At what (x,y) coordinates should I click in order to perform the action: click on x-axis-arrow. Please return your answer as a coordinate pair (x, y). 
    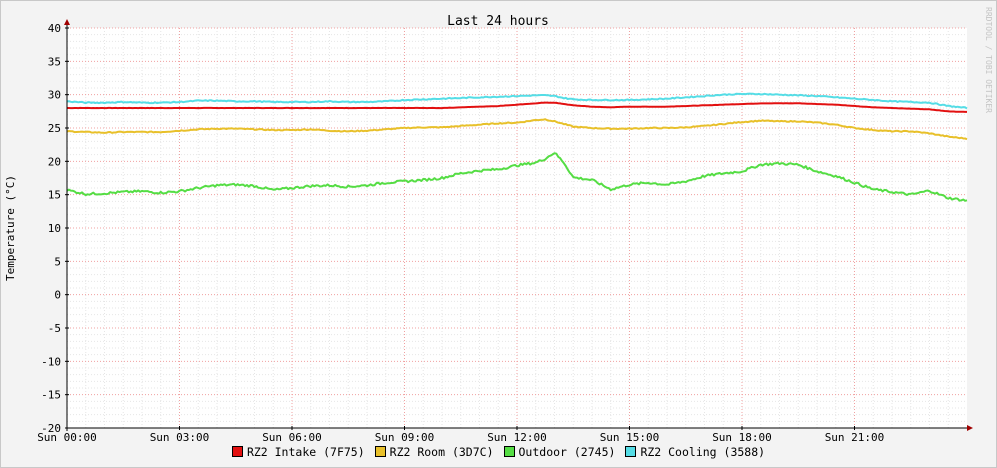
    Looking at the image, I should click on (970, 428).